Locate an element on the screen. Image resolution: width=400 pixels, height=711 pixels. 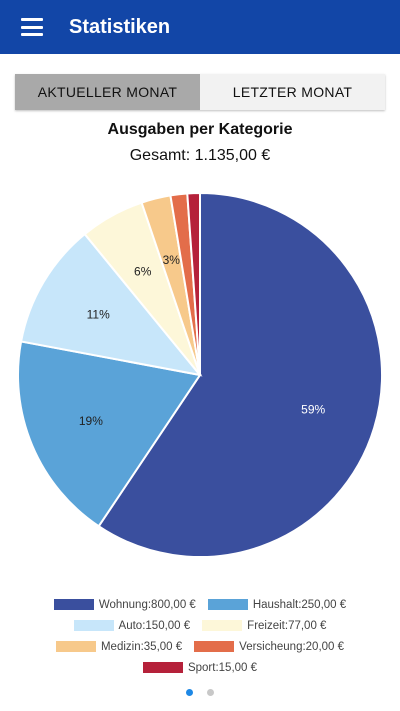
legend-item-haushalt: Haushalt:250,00 € is located at coordinates (277, 604).